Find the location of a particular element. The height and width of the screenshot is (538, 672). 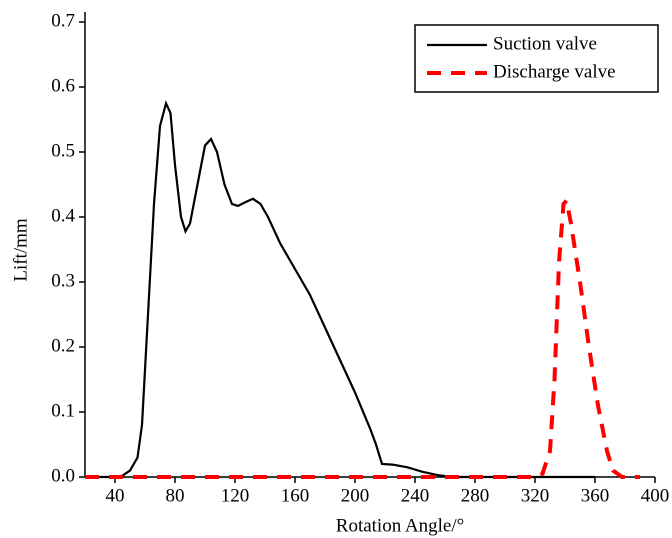

y-axis-label: Lift/mm is located at coordinates (20, 250).